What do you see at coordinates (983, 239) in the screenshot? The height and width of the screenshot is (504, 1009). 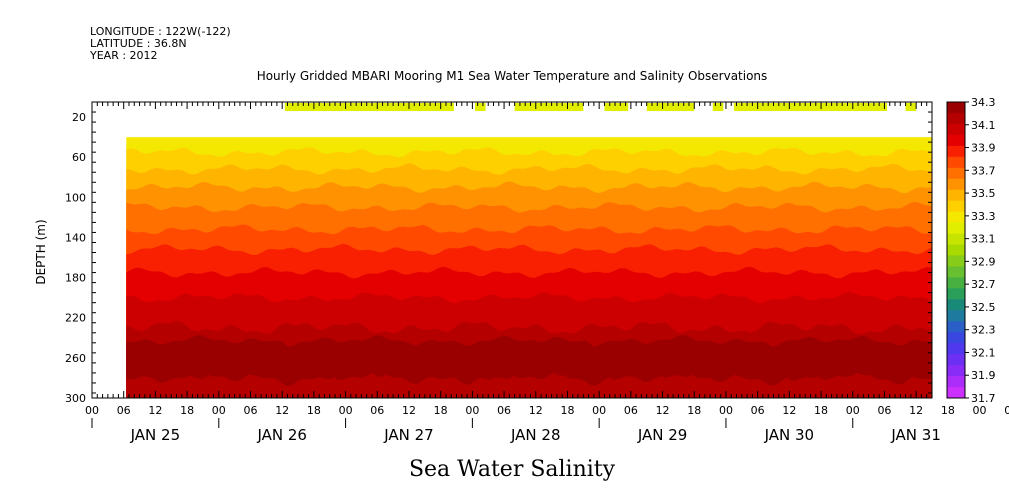 I see `colorbar-label: 33.1` at bounding box center [983, 239].